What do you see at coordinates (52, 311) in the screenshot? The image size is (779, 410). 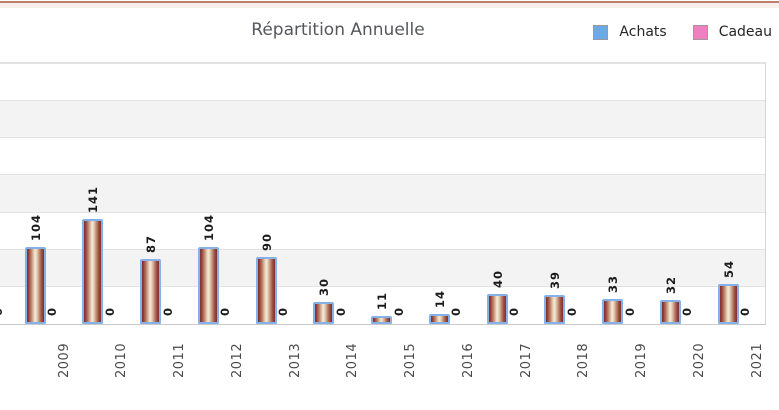 I see `cadeau-zero-label-2009: 0` at bounding box center [52, 311].